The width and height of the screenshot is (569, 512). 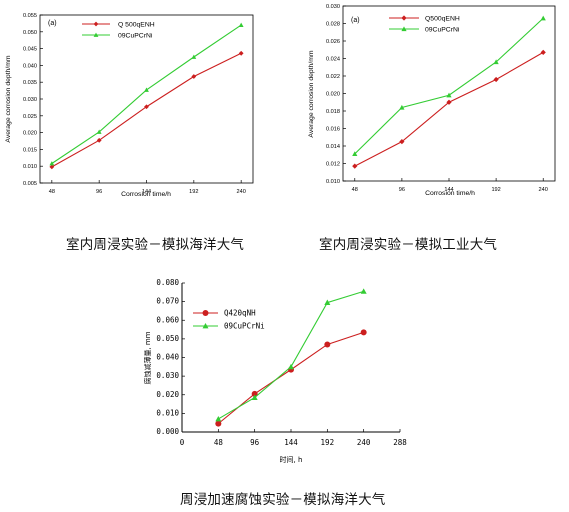 What do you see at coordinates (442, 19) in the screenshot?
I see `legend-label: Q500qENH` at bounding box center [442, 19].